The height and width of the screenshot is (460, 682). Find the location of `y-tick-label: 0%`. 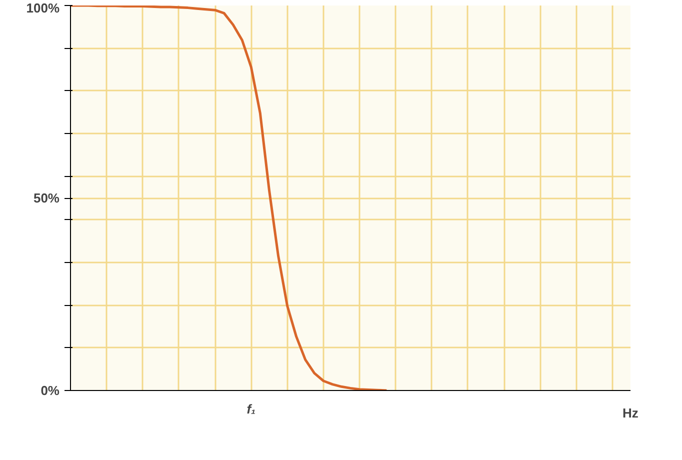

y-tick-label: 0% is located at coordinates (50, 390).